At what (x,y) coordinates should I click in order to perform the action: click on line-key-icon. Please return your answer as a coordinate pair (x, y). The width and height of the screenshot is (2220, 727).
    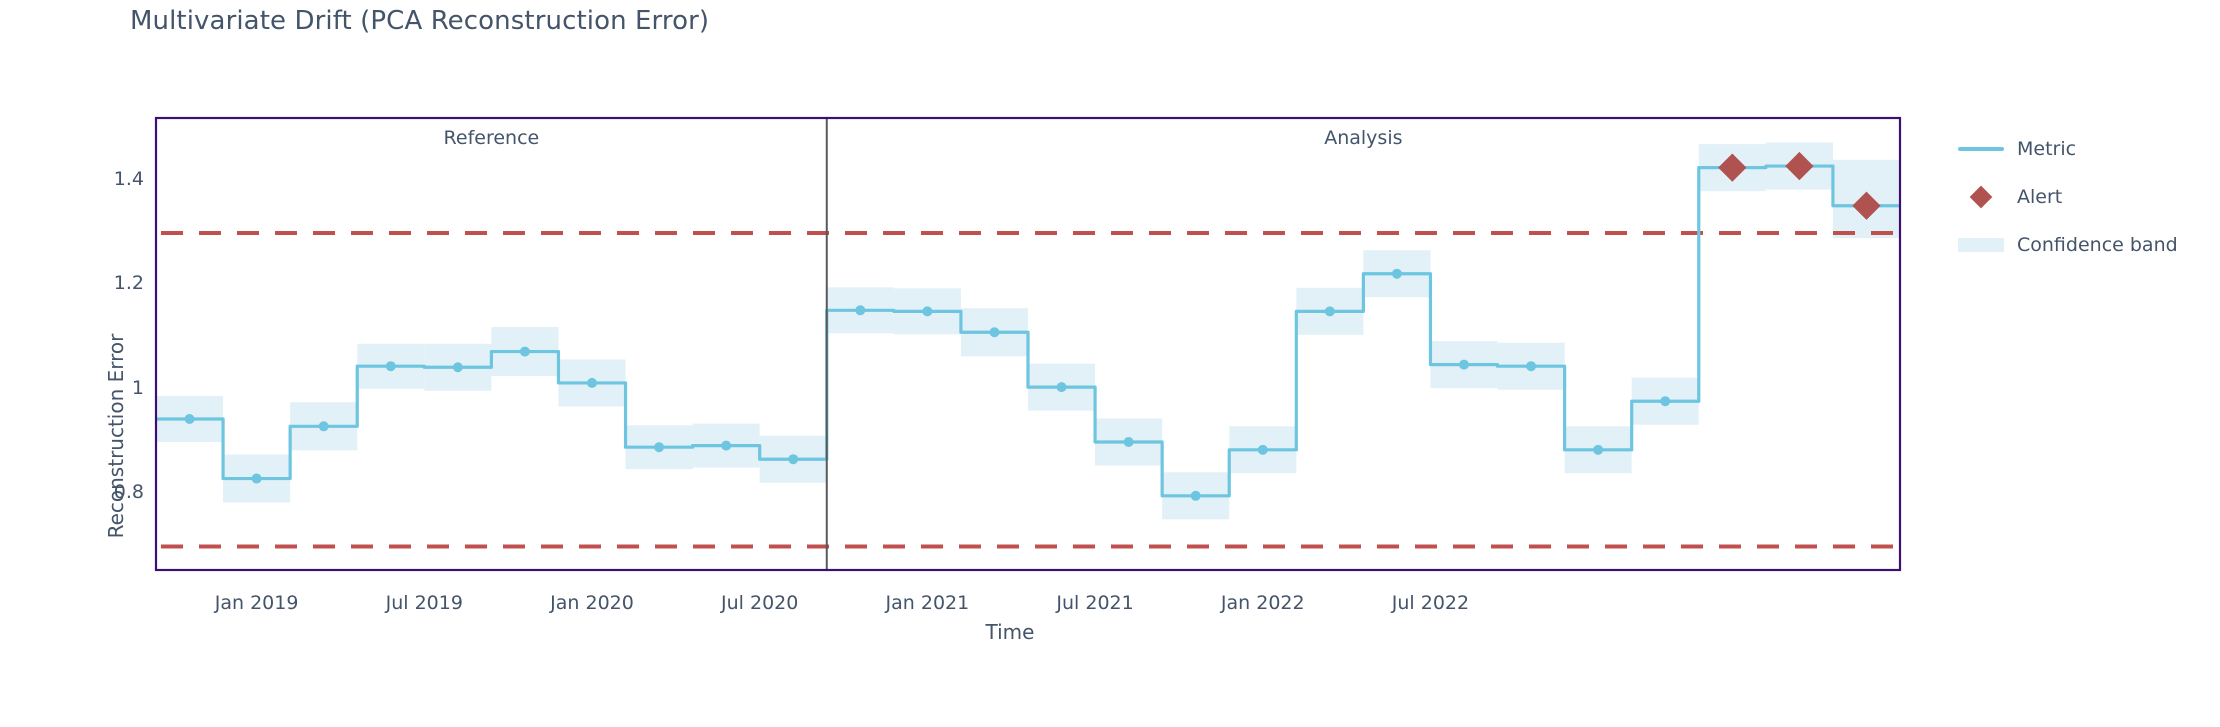
    Looking at the image, I should click on (1981, 149).